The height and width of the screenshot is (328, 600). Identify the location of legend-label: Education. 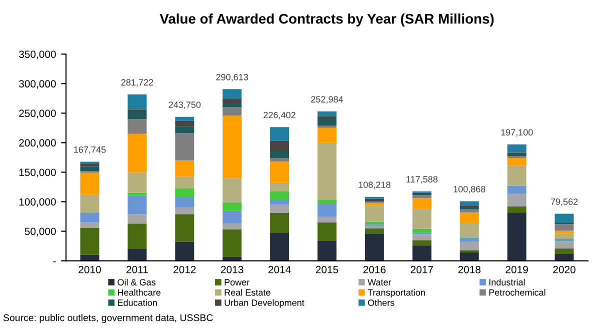
(137, 302).